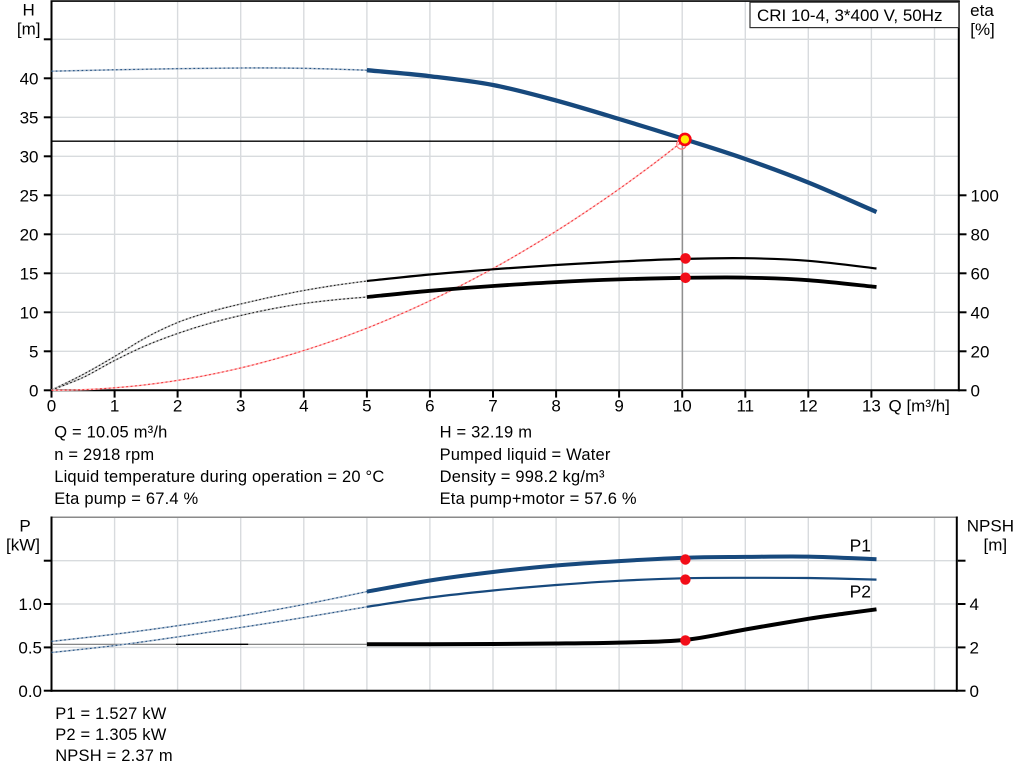 The width and height of the screenshot is (1024, 781). What do you see at coordinates (30, 691) in the screenshot?
I see `svg-text: 0.0` at bounding box center [30, 691].